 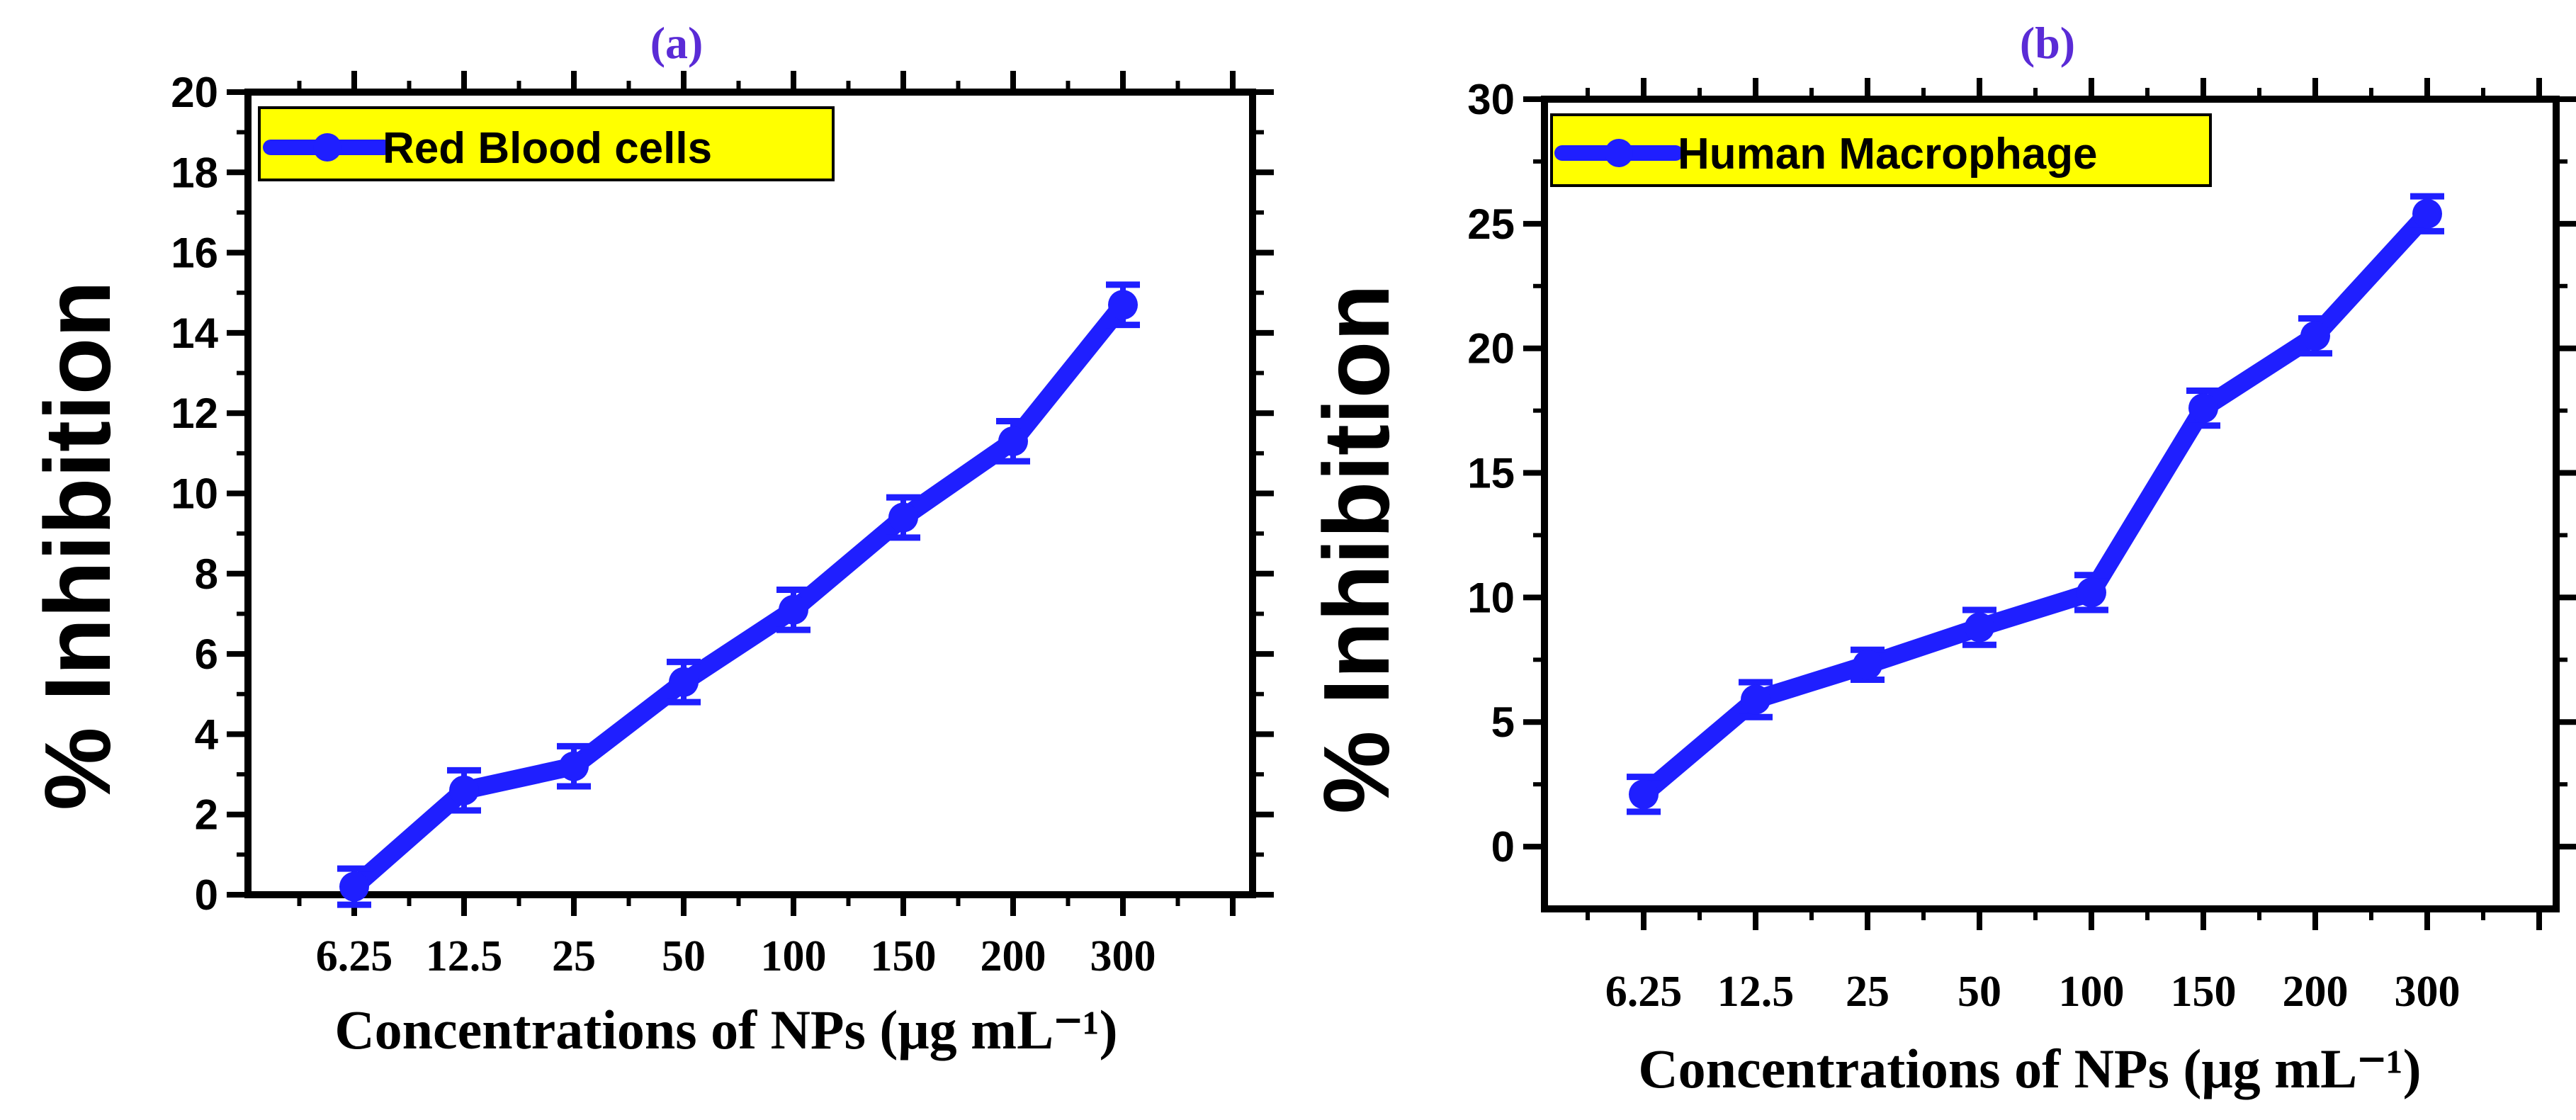 I want to click on x-tick-label-a: 12.5, so click(x=464, y=956).